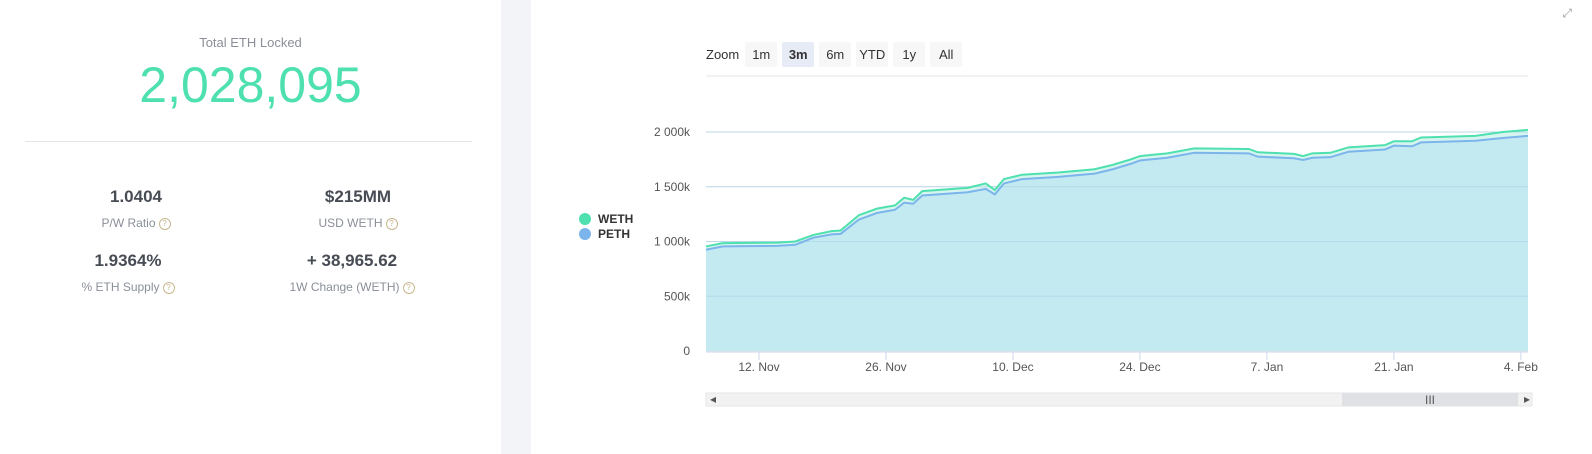  What do you see at coordinates (250, 42) in the screenshot?
I see `total-eth-locked-label: Total ETH Locked` at bounding box center [250, 42].